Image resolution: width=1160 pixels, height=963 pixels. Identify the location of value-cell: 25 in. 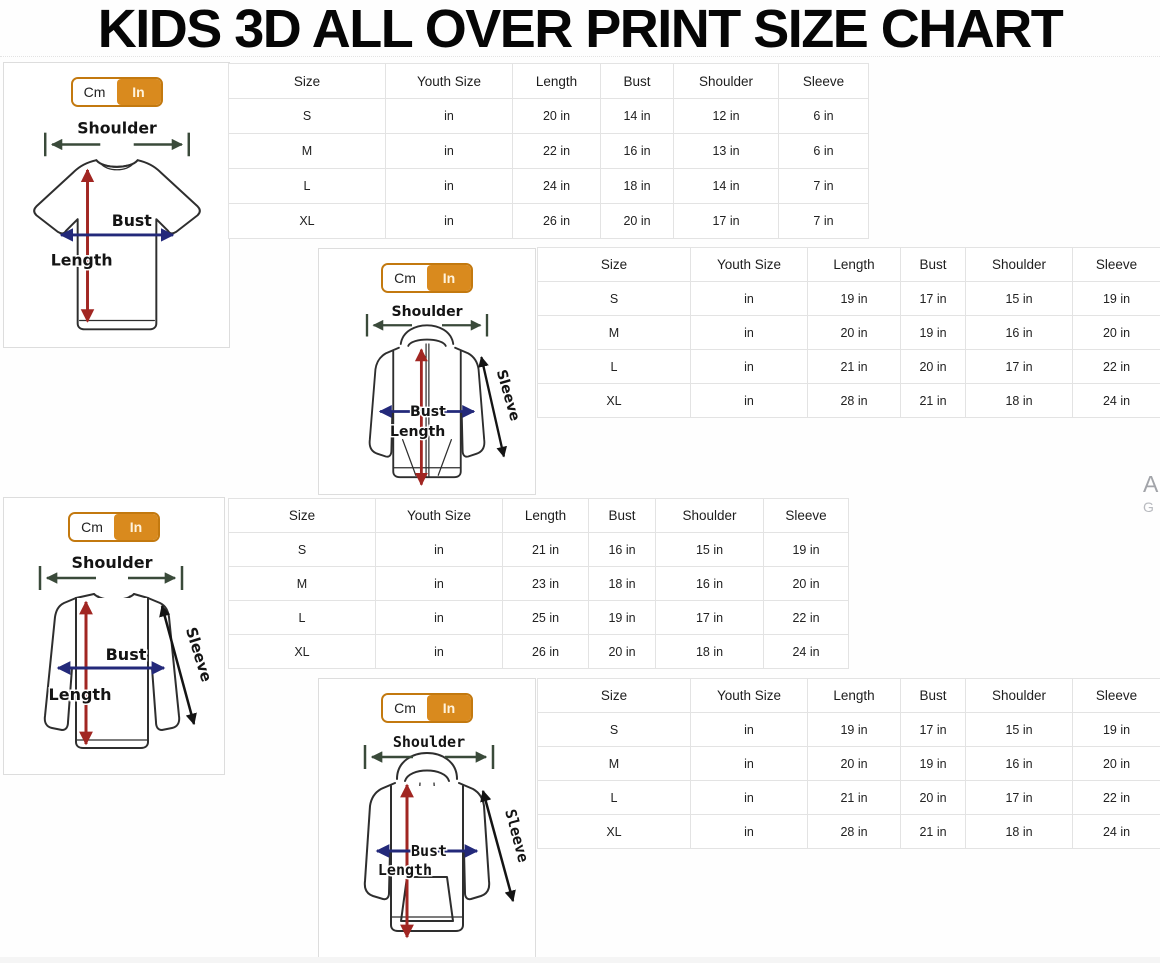
(545, 617).